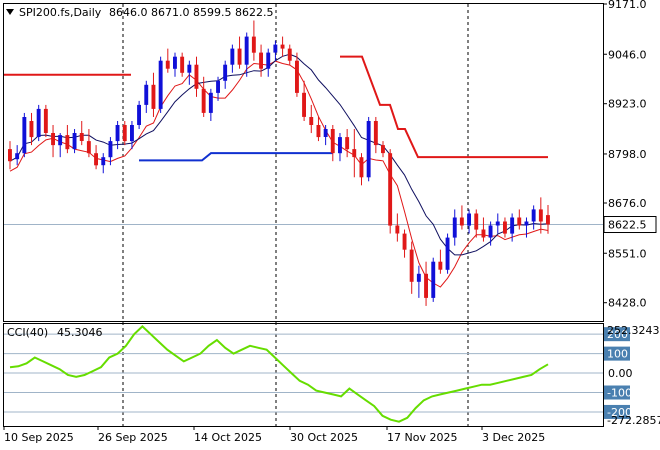 This screenshot has height=450, width=660. What do you see at coordinates (80, 332) in the screenshot?
I see `cci-value-label: 45.3046` at bounding box center [80, 332].